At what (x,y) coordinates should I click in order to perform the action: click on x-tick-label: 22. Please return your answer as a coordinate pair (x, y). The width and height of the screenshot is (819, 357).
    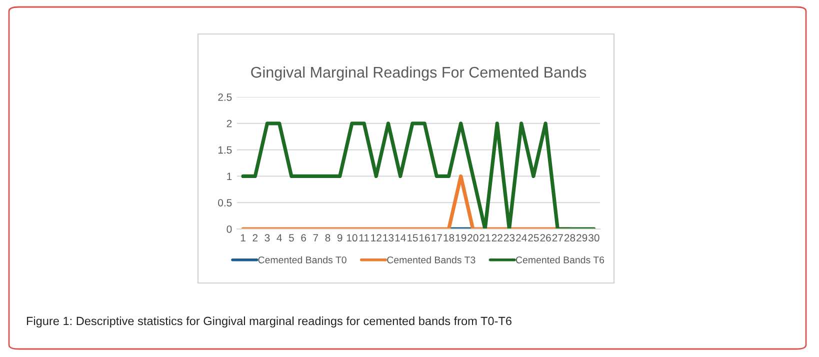
    Looking at the image, I should click on (497, 238).